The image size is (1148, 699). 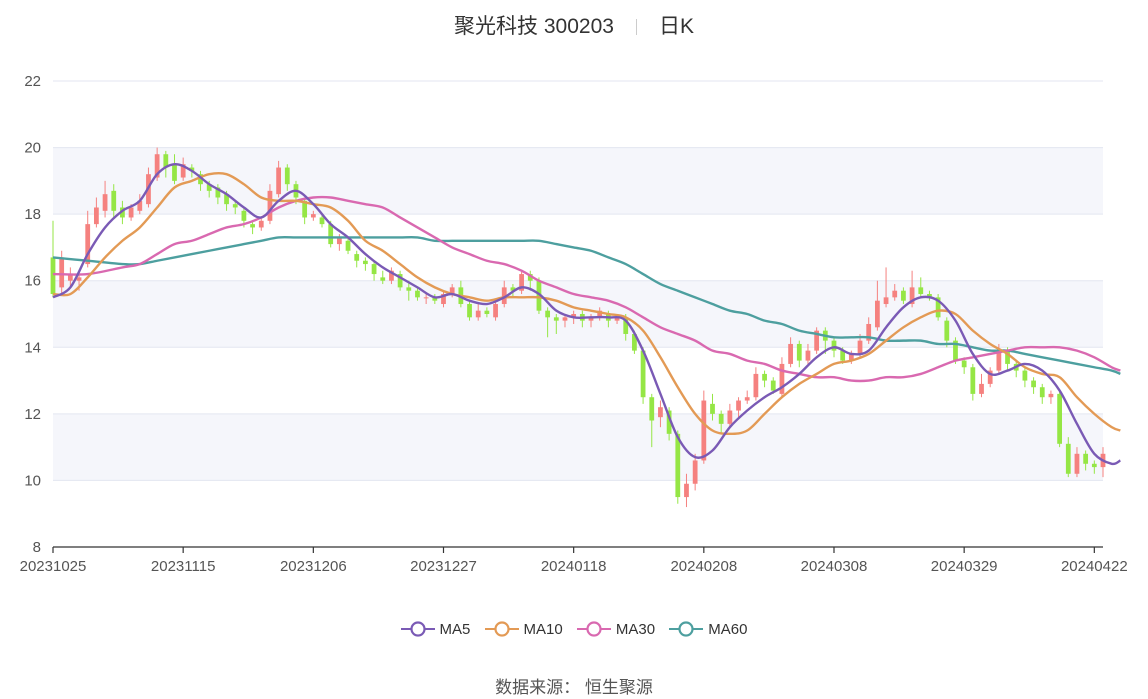 I want to click on legend-item-ma10: MA10, so click(x=523, y=629).